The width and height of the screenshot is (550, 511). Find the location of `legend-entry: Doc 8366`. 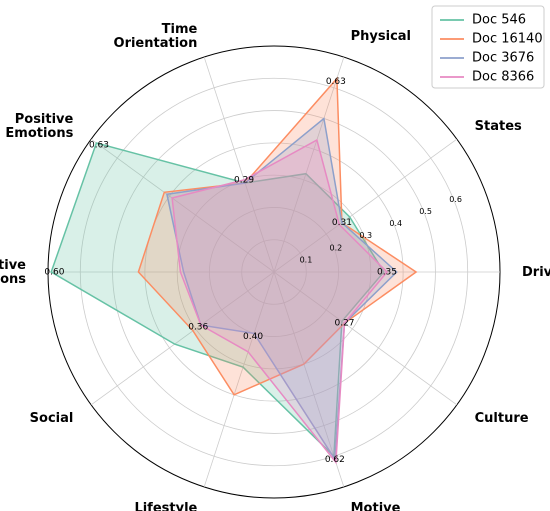

legend-entry: Doc 8366 is located at coordinates (503, 77).